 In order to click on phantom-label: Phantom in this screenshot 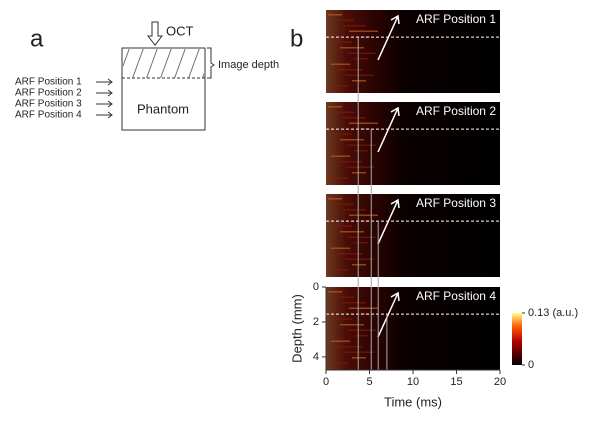, I will do `click(163, 108)`.